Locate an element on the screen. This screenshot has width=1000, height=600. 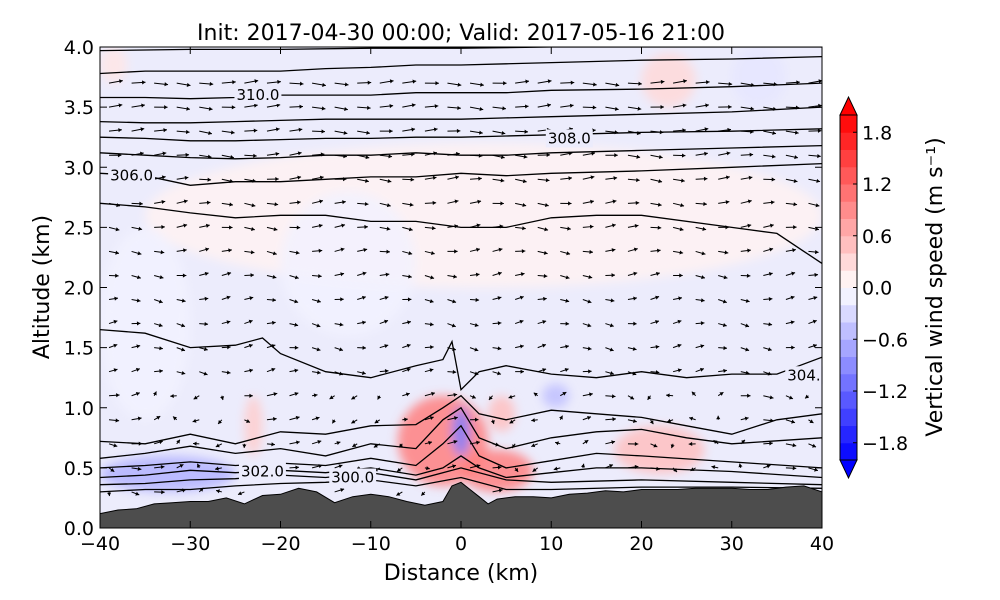
y-tick-label: 2.0 is located at coordinates (79, 289).